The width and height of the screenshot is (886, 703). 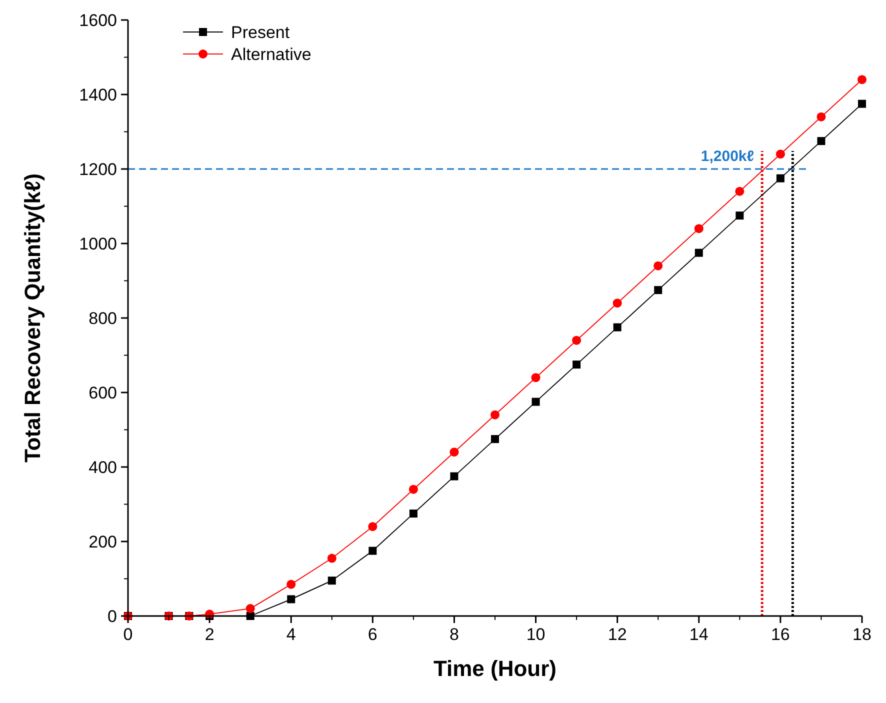 What do you see at coordinates (98, 169) in the screenshot?
I see `y-tick-label: 1200` at bounding box center [98, 169].